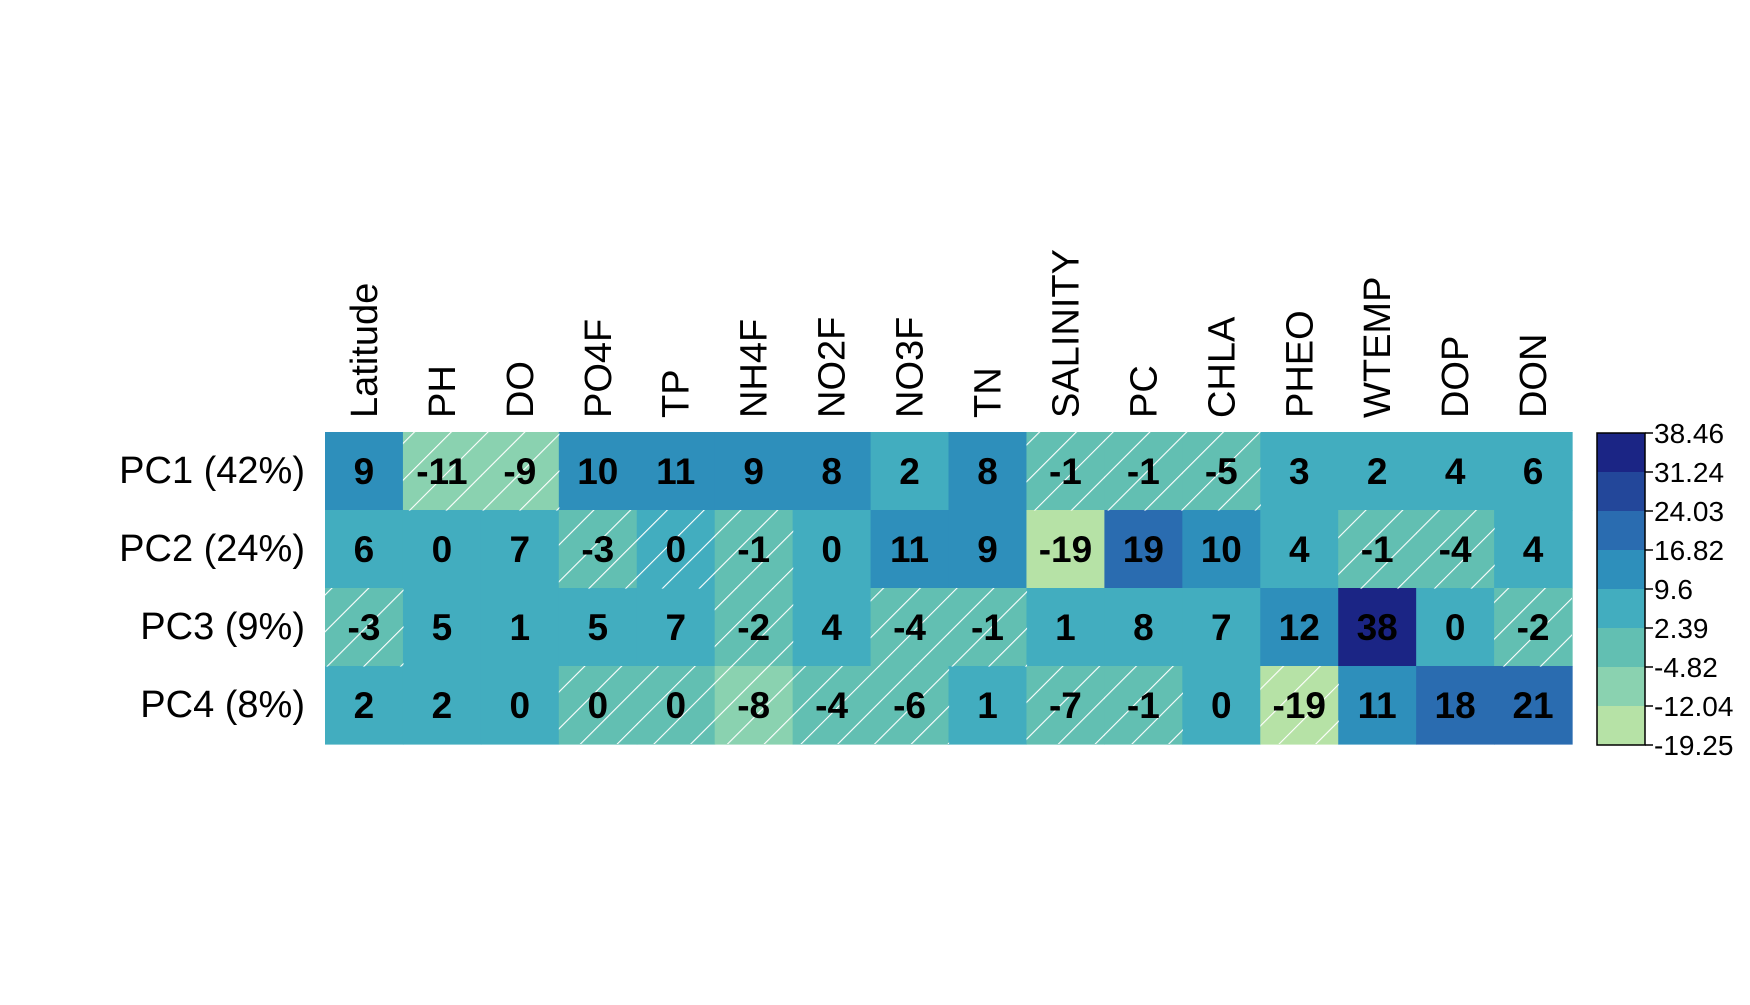  Describe the element at coordinates (1686, 667) in the screenshot. I see `legend-tick-label: -4.82` at that location.